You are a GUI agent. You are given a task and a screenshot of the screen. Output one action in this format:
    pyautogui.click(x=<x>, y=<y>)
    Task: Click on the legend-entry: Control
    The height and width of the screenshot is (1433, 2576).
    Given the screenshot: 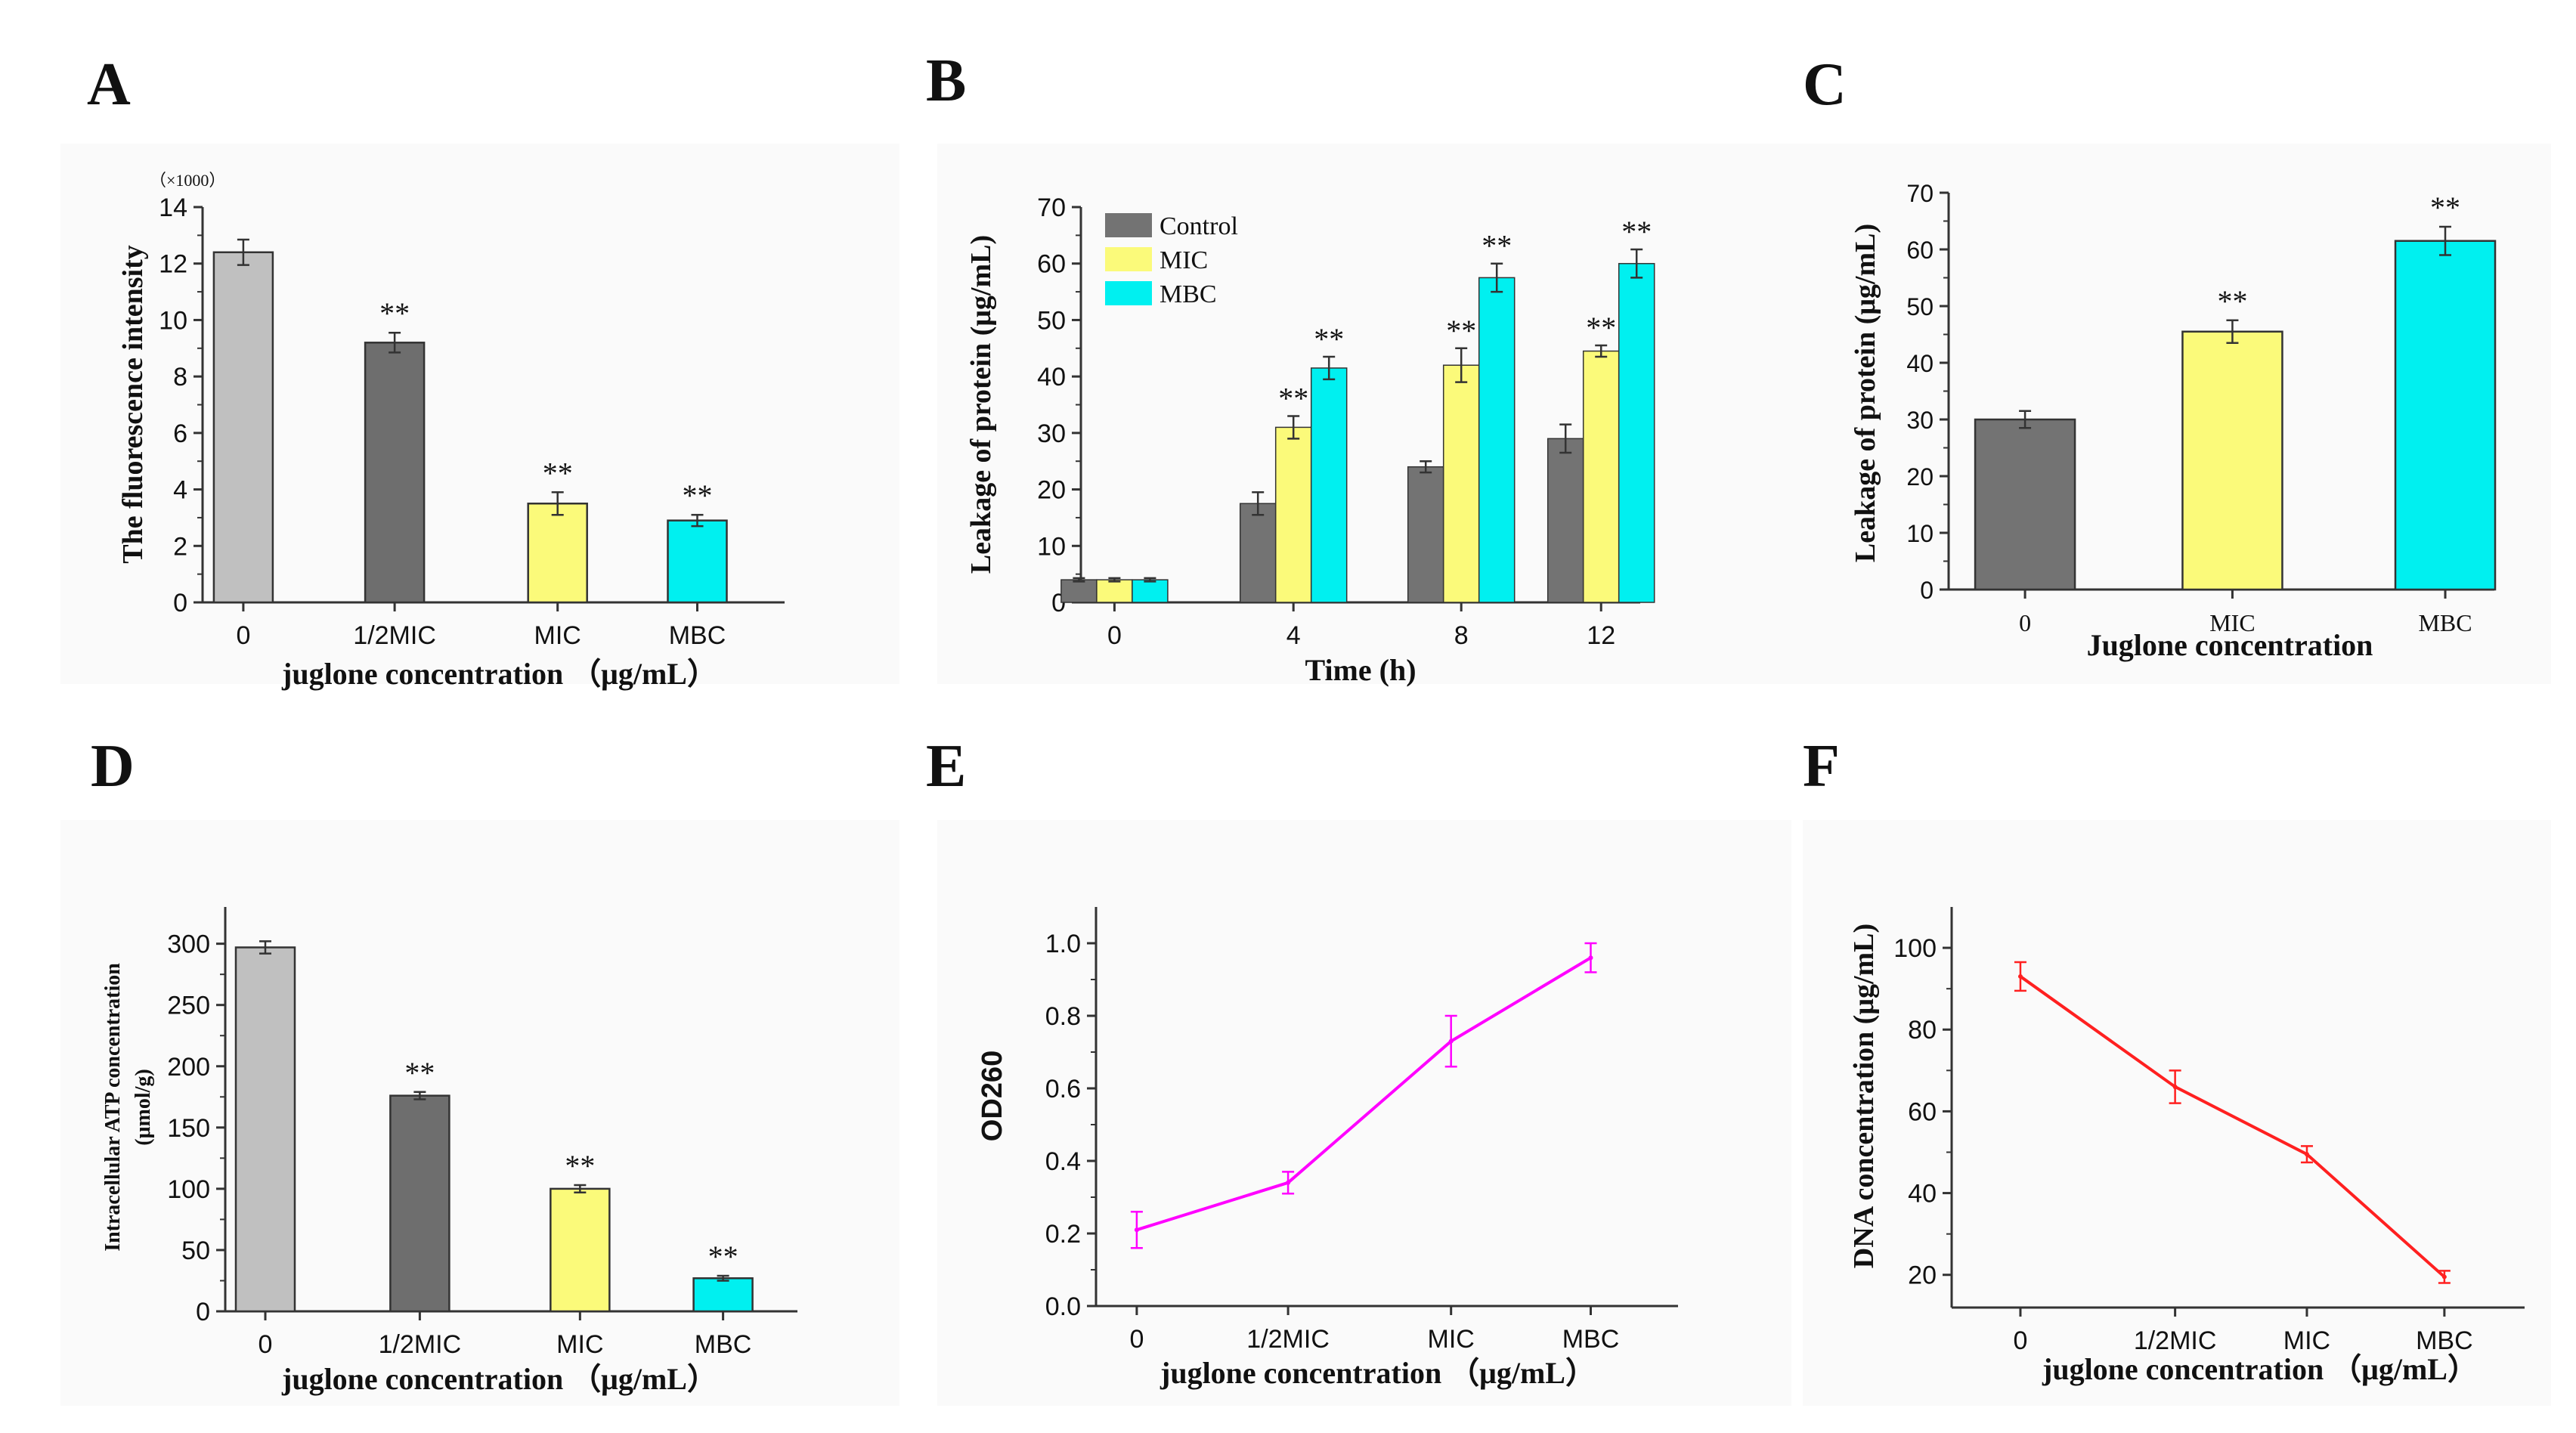 What is the action you would take?
    pyautogui.click(x=1199, y=226)
    